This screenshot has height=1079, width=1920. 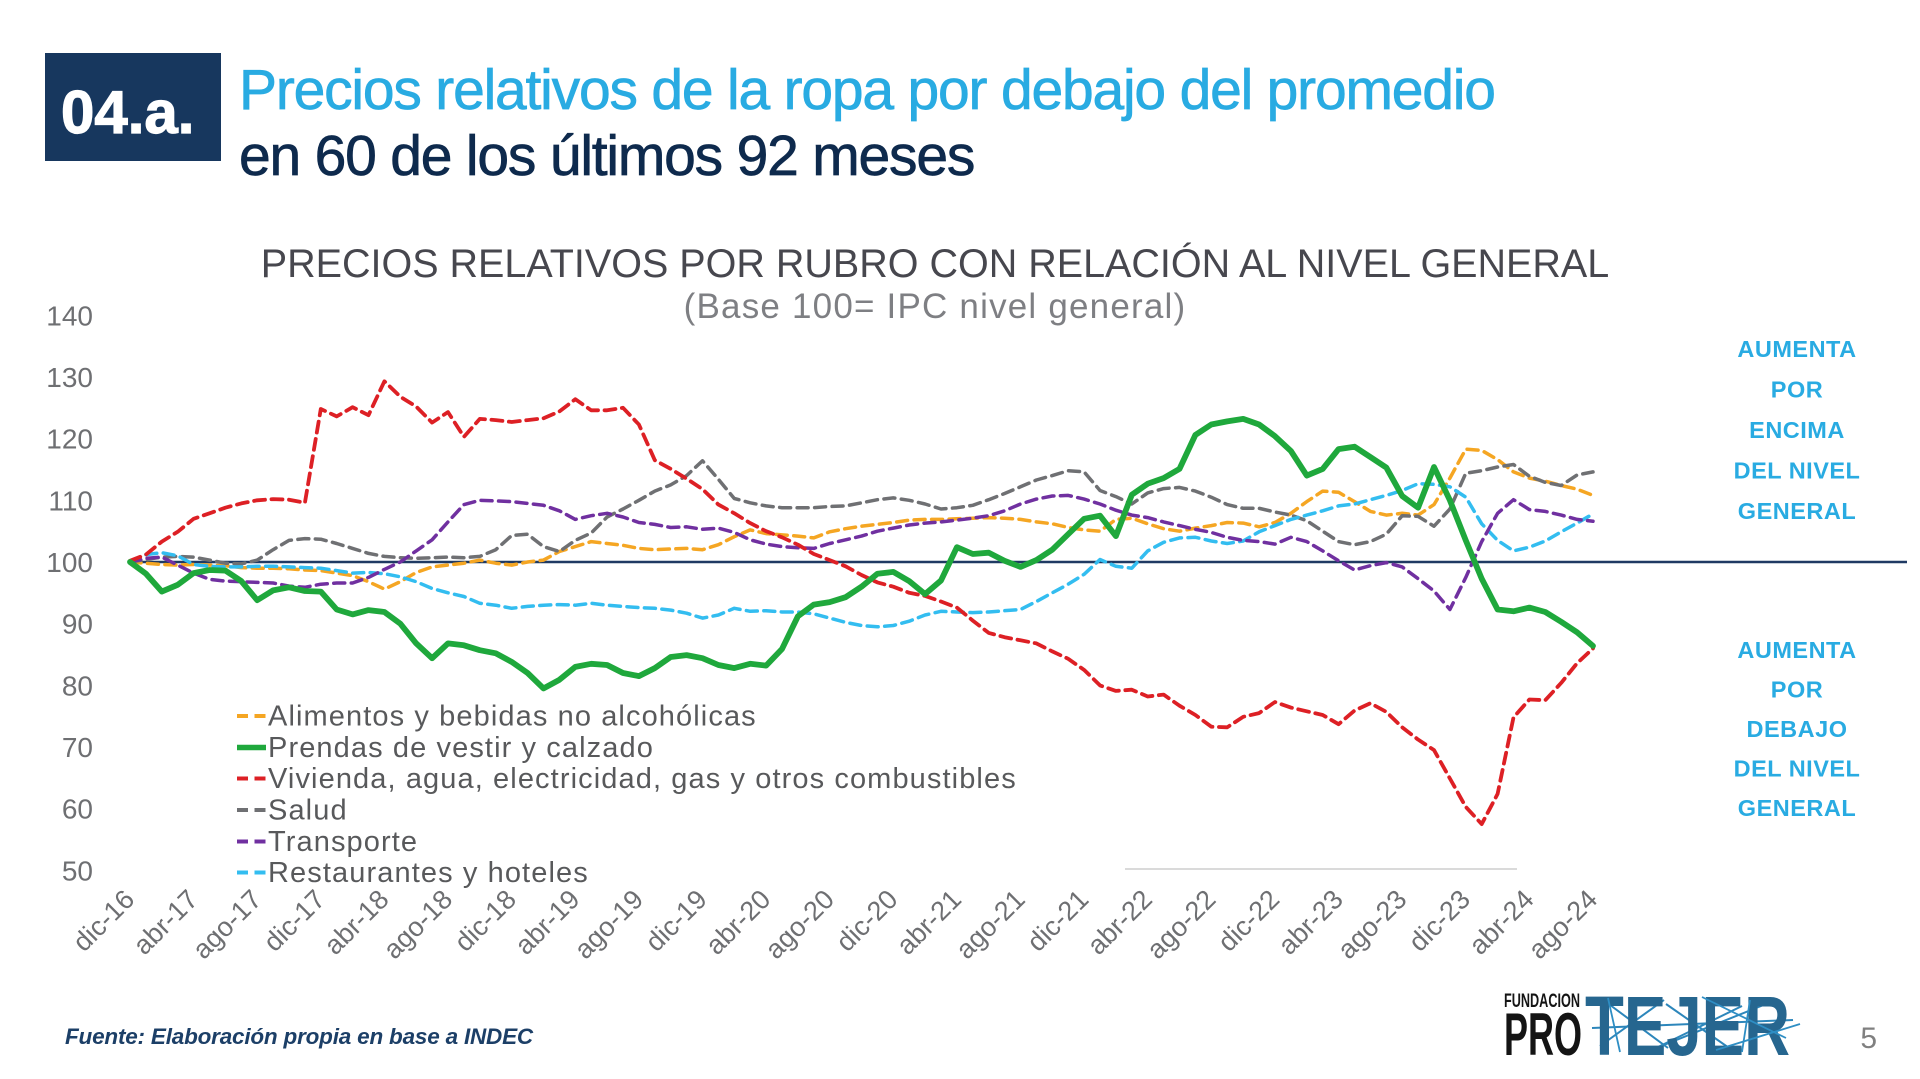 I want to click on svg-text: 80, so click(x=77, y=685).